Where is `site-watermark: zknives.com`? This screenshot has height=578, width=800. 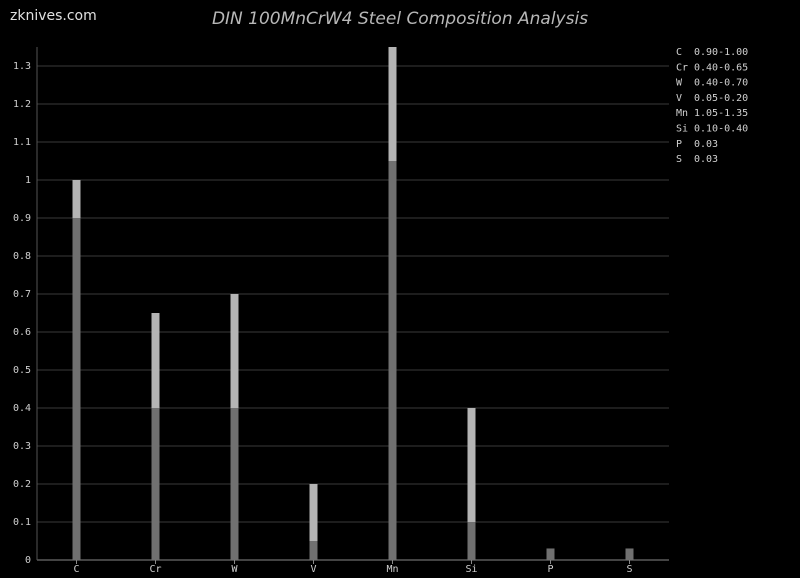
site-watermark: zknives.com is located at coordinates (53, 16).